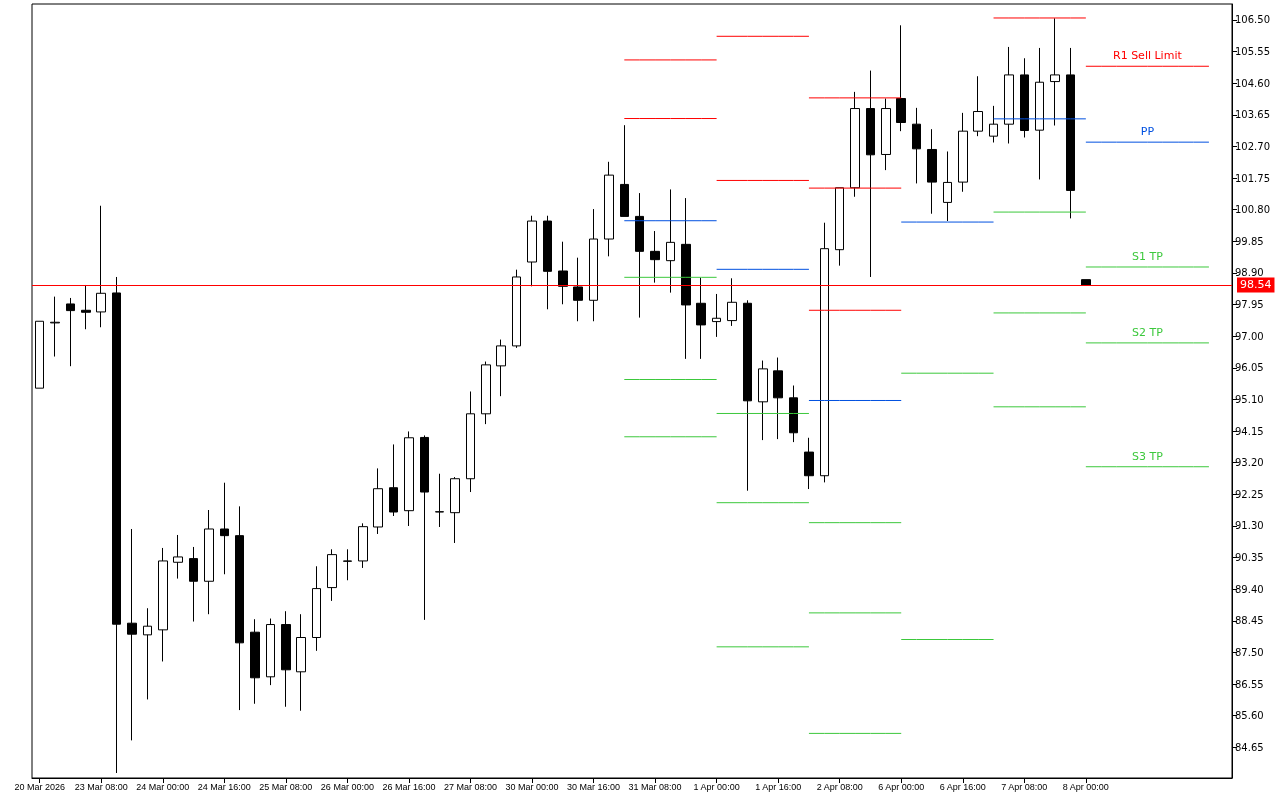 The width and height of the screenshot is (1280, 800). Describe the element at coordinates (470, 786) in the screenshot. I see `x-tick-label: 27 Mar 08:00` at that location.